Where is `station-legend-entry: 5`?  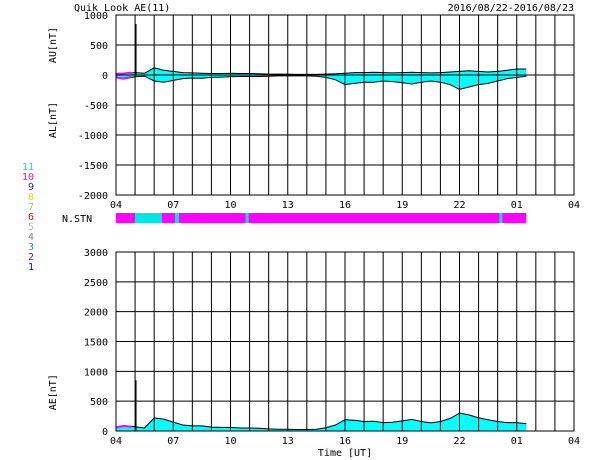
station-legend-entry: 5 is located at coordinates (30, 227).